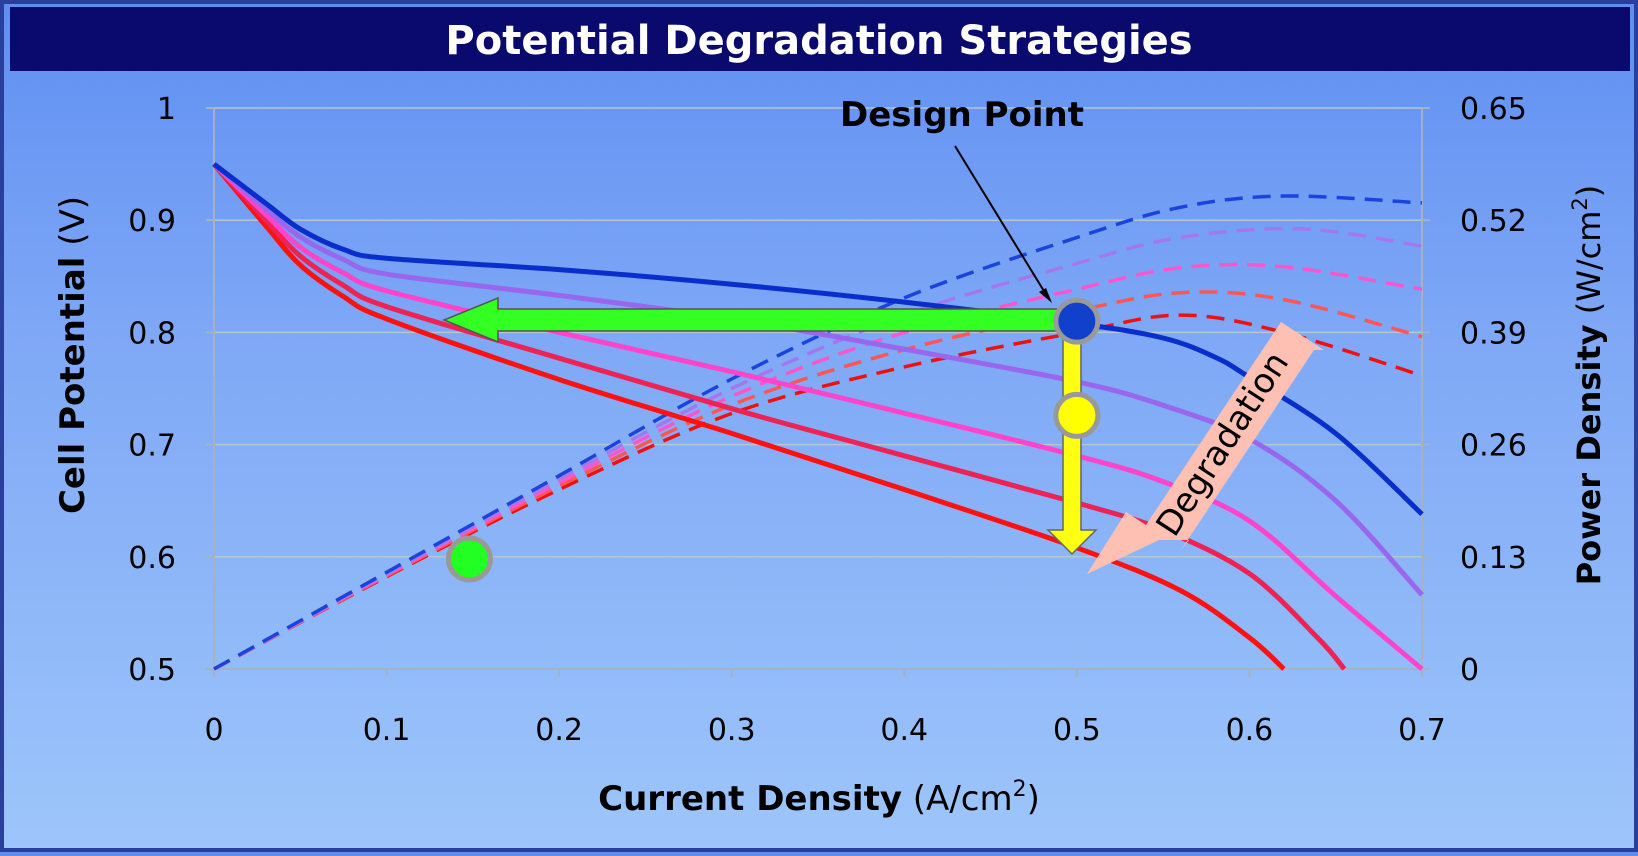  I want to click on y-tick-label: 0.6, so click(152, 558).